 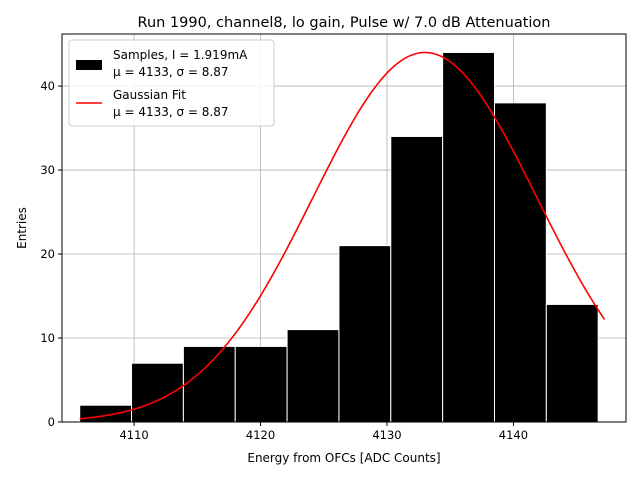 What do you see at coordinates (47, 170) in the screenshot?
I see `y-tick-label: 30` at bounding box center [47, 170].